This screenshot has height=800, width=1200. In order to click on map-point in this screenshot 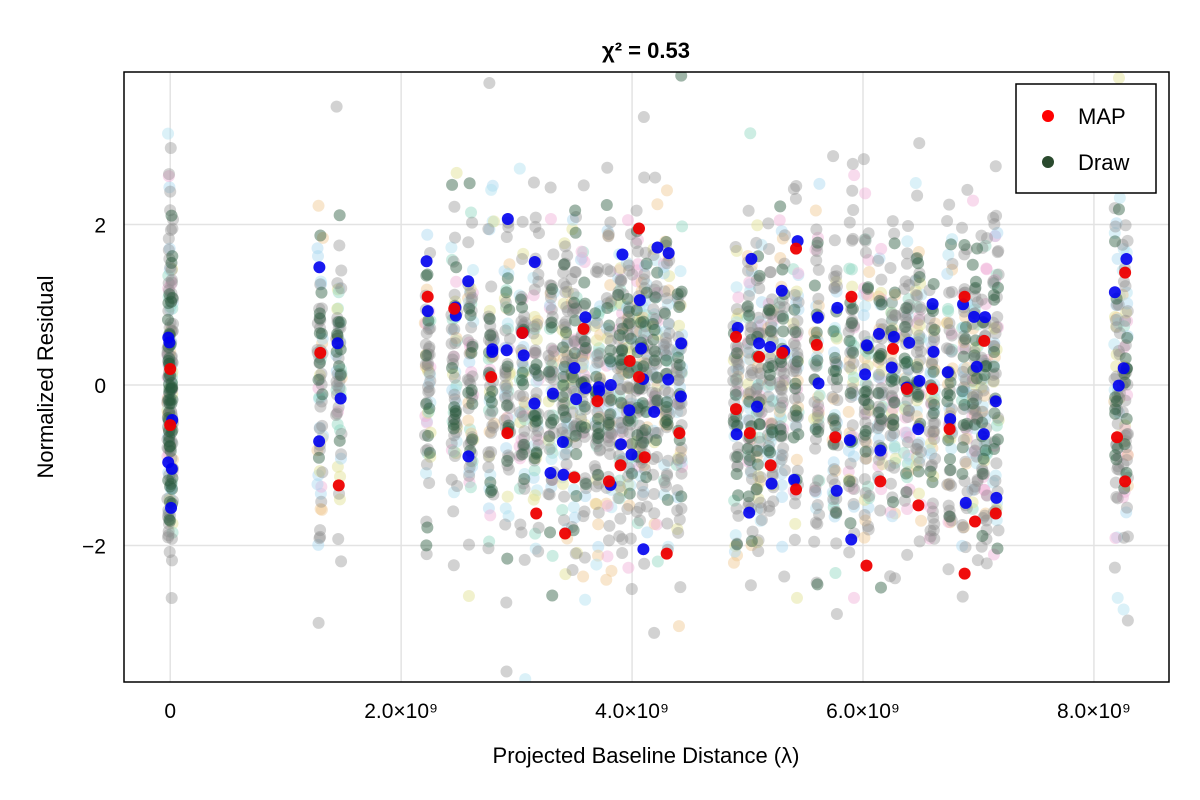, I will do `click(1117, 437)`.